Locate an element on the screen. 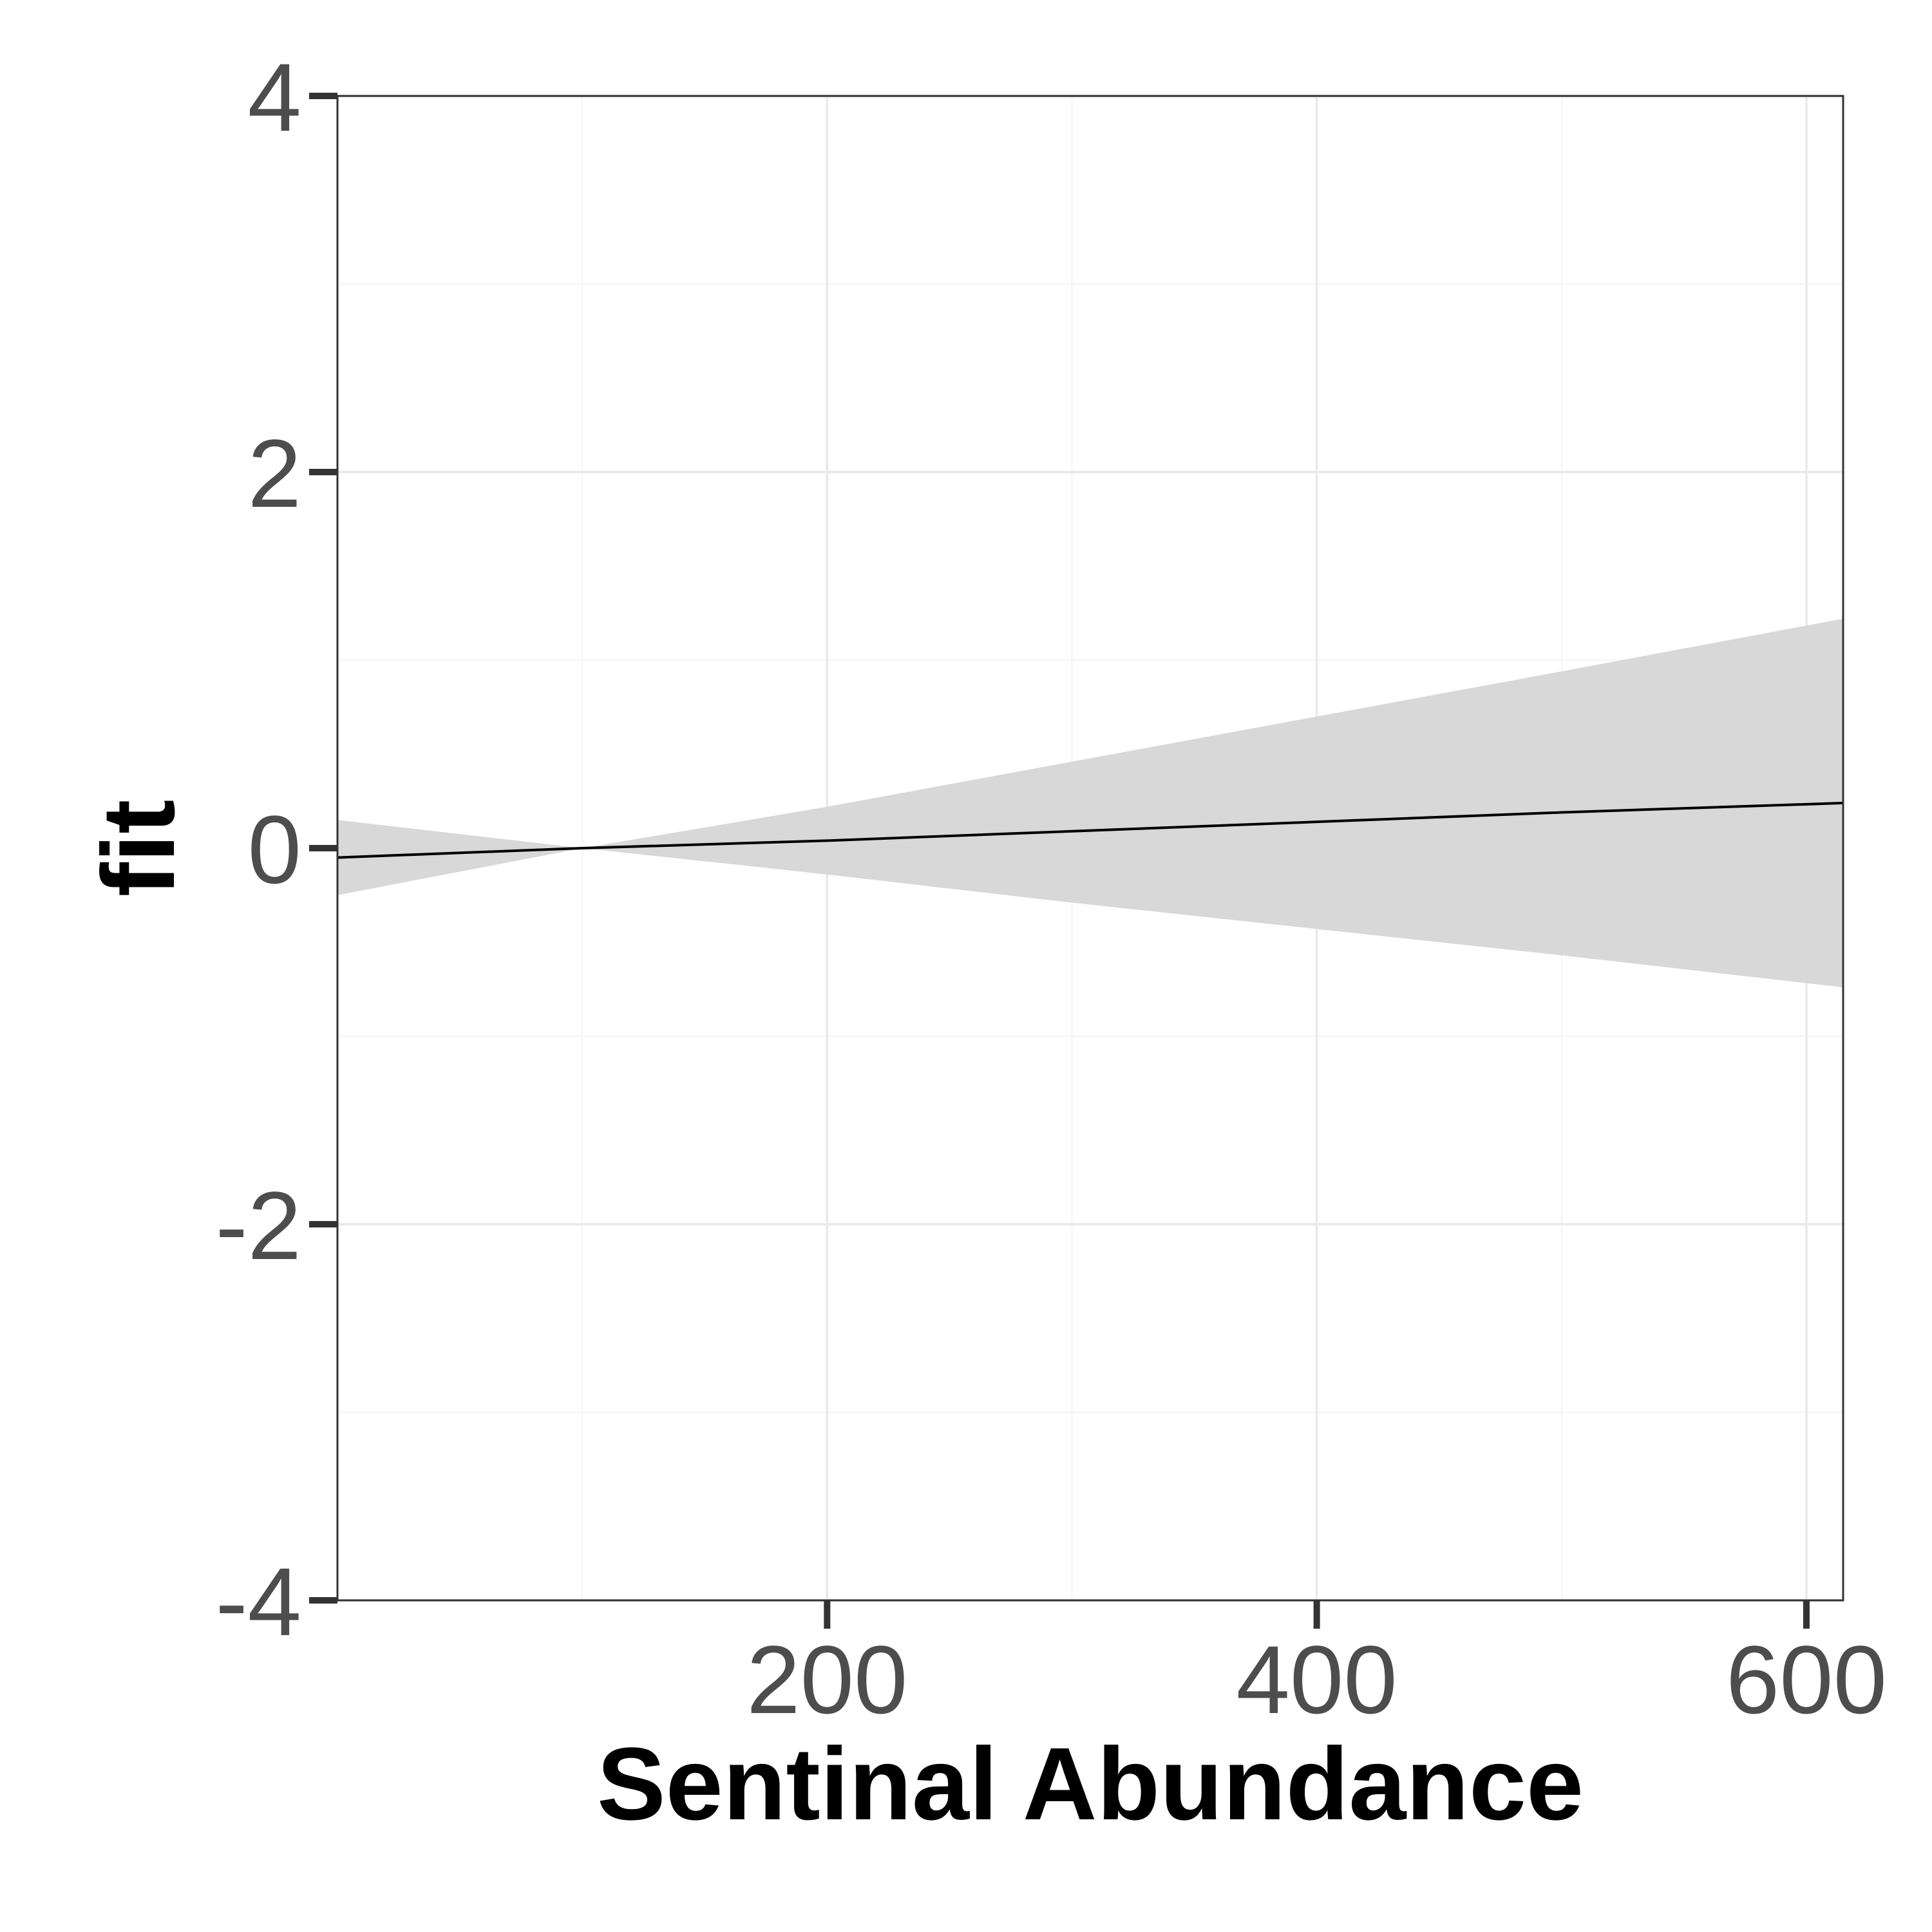  y-tick-label: -2 is located at coordinates (258, 1225).